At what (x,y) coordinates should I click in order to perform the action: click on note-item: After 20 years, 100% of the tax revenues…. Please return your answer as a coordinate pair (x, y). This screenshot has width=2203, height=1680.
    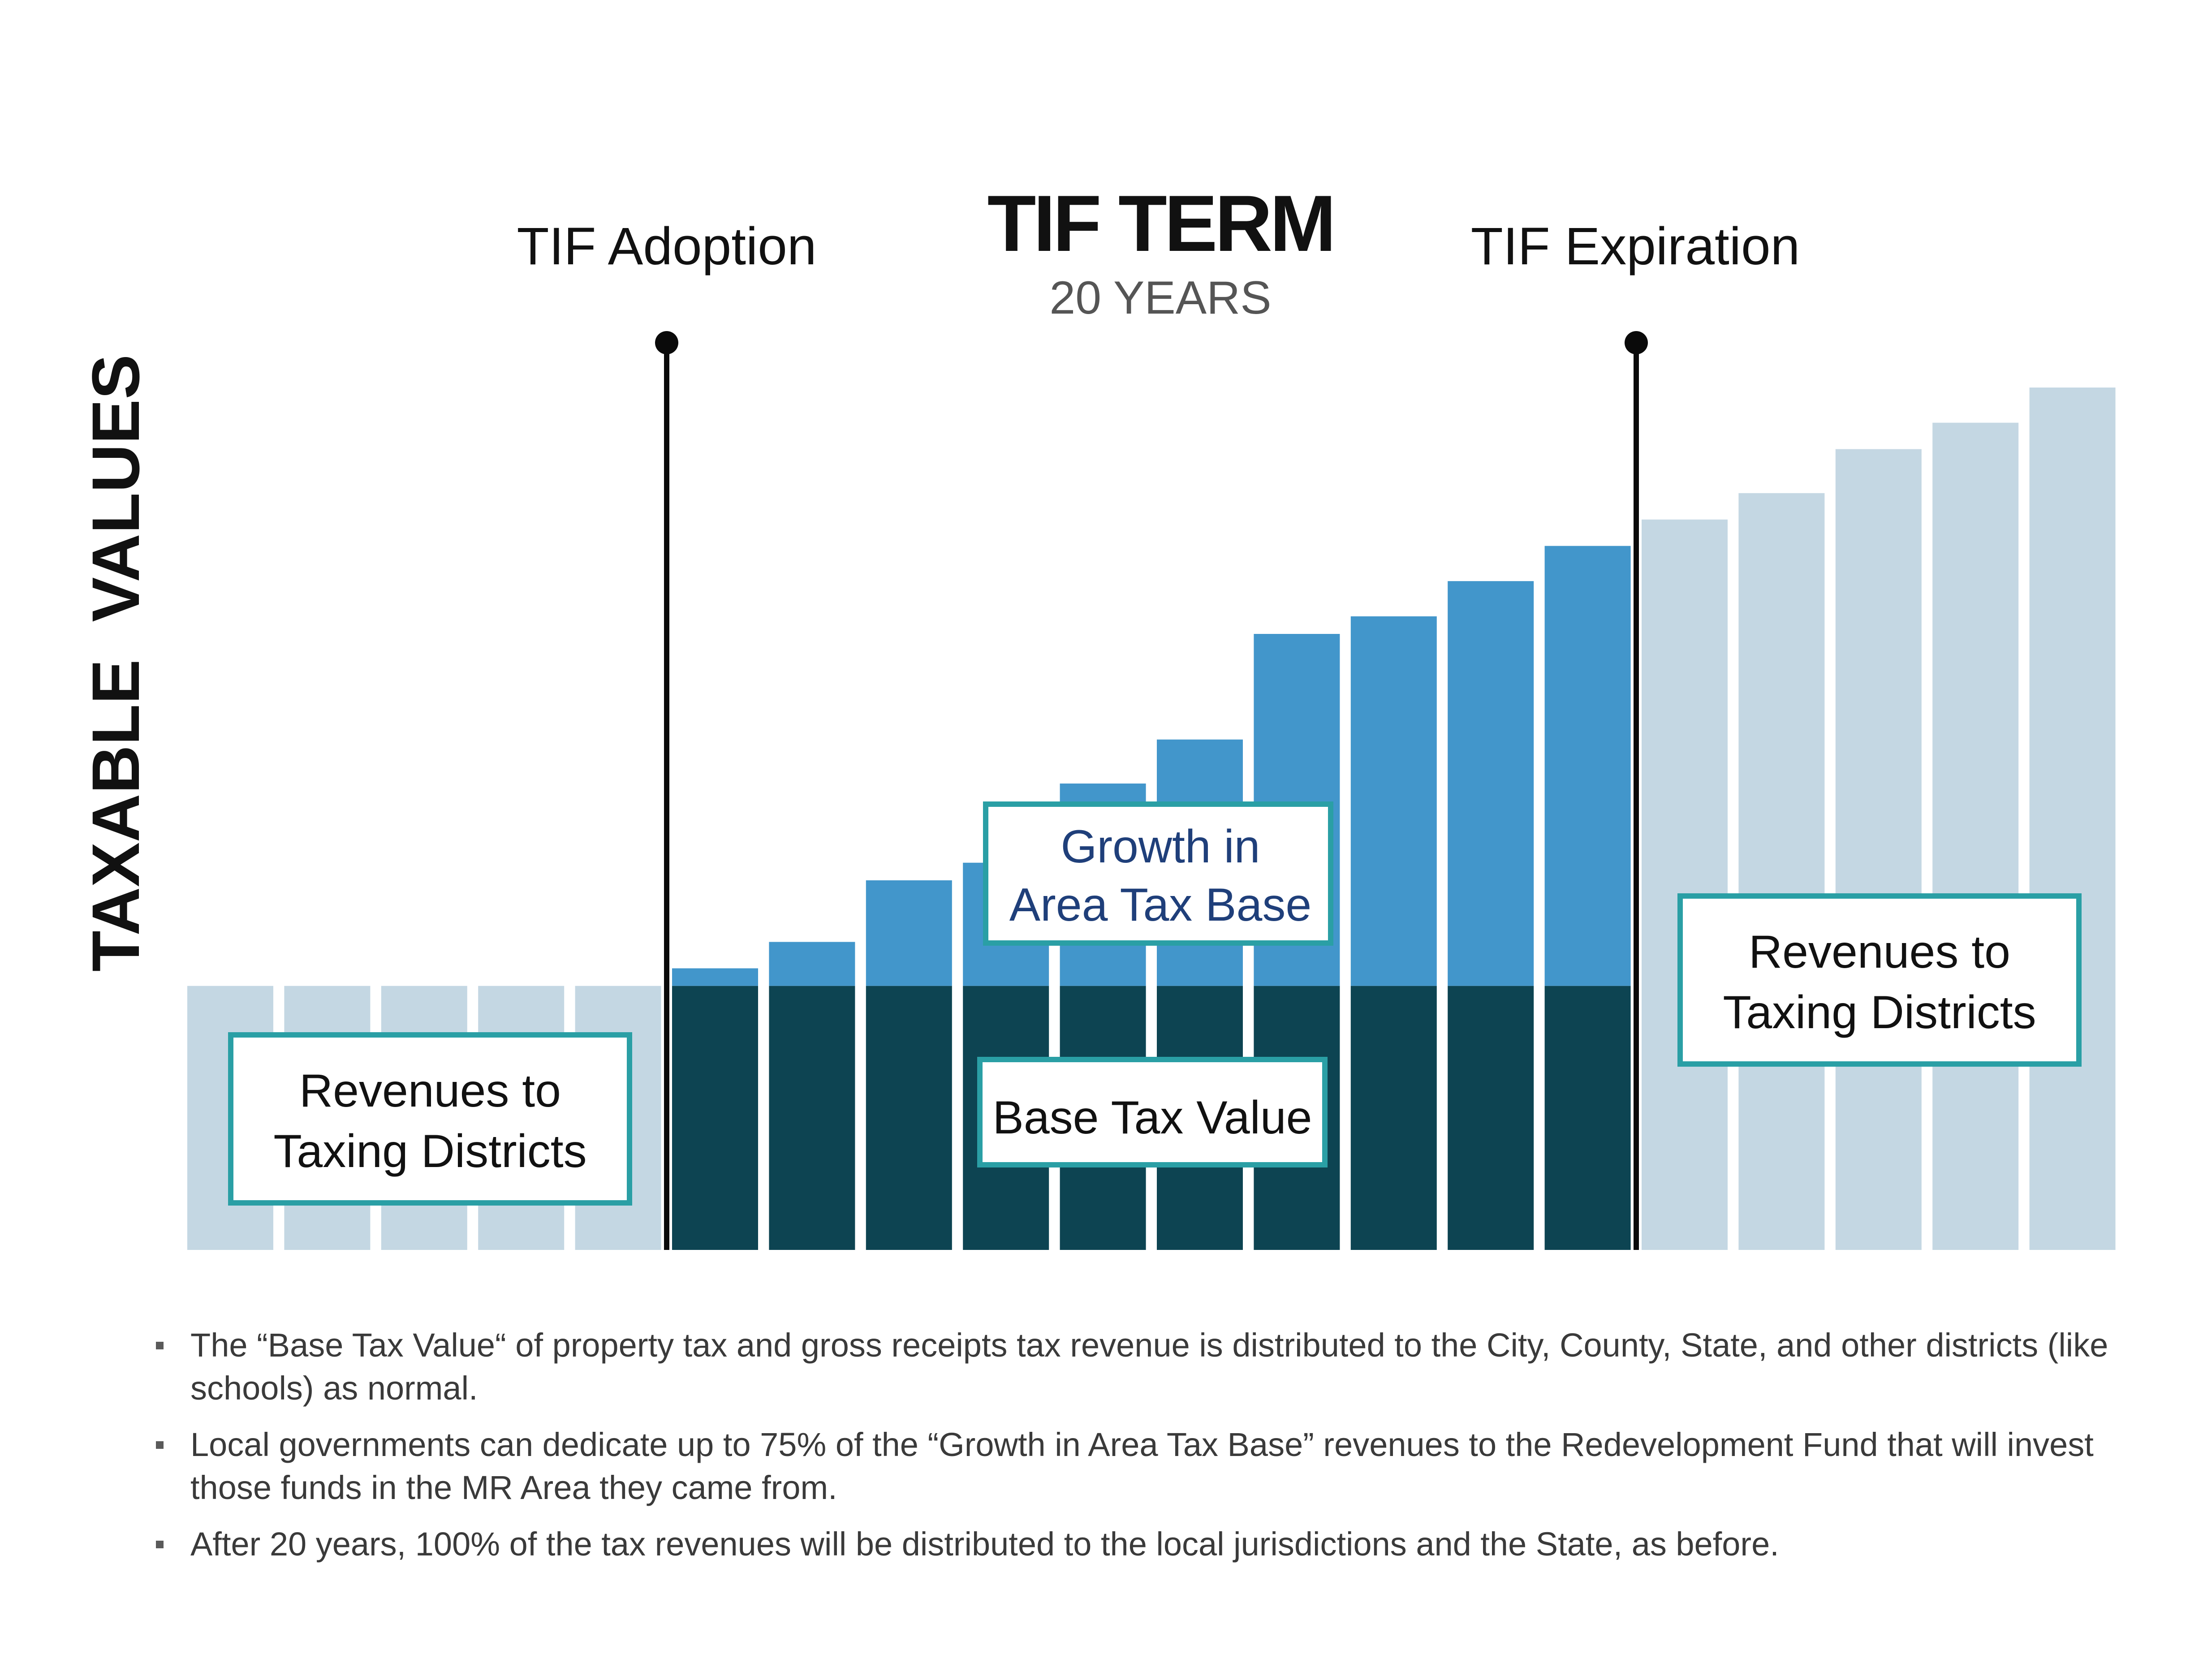
    Looking at the image, I should click on (1133, 1545).